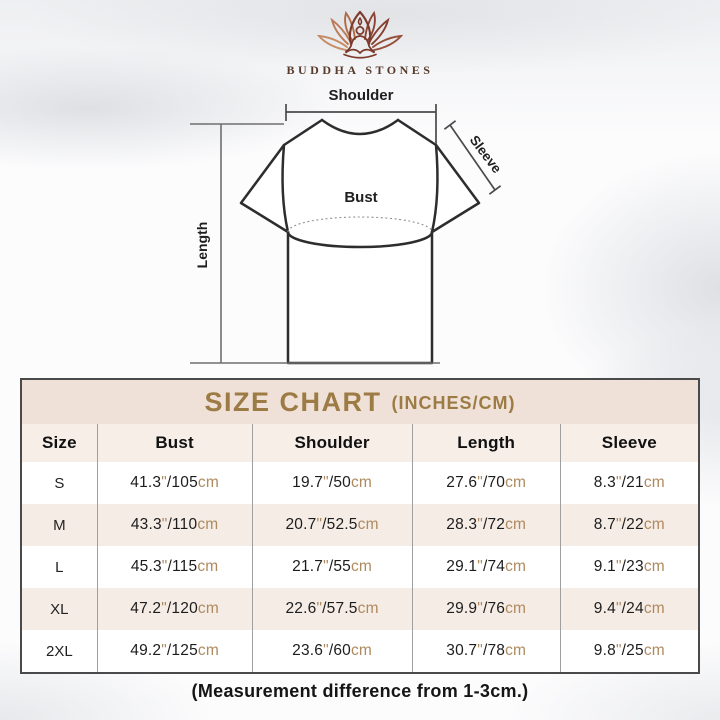  I want to click on sleeve-dimension-line, so click(472, 157).